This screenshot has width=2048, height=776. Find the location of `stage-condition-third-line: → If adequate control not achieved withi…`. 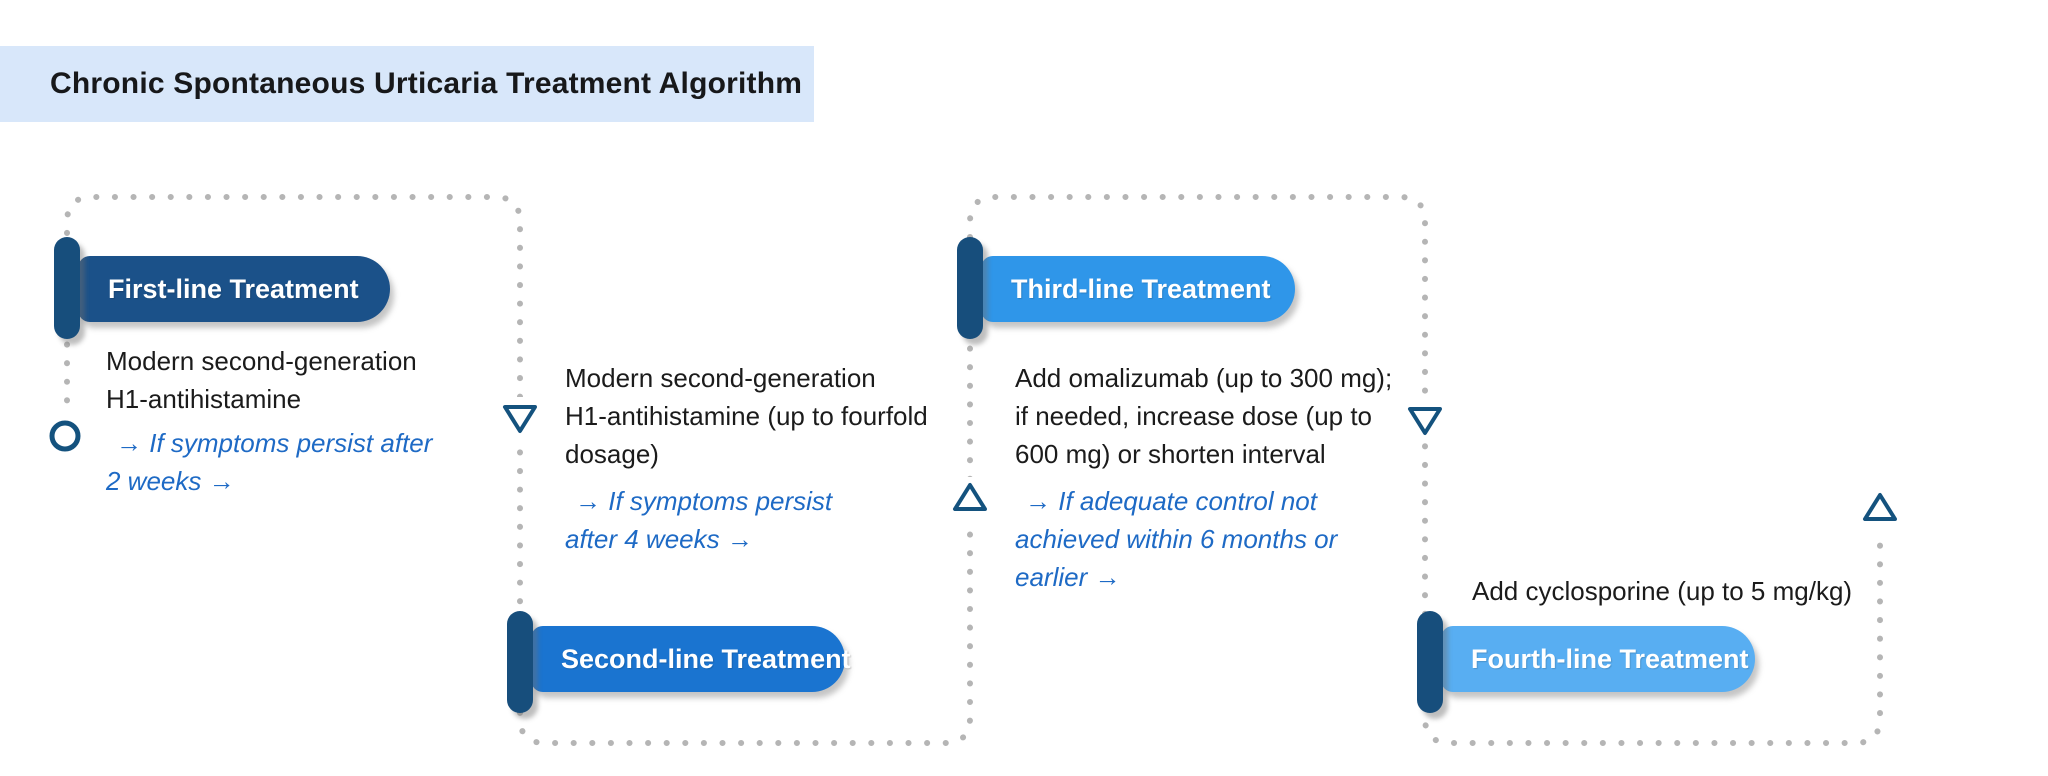

stage-condition-third-line: → If adequate control not achieved withi… is located at coordinates (1176, 539).